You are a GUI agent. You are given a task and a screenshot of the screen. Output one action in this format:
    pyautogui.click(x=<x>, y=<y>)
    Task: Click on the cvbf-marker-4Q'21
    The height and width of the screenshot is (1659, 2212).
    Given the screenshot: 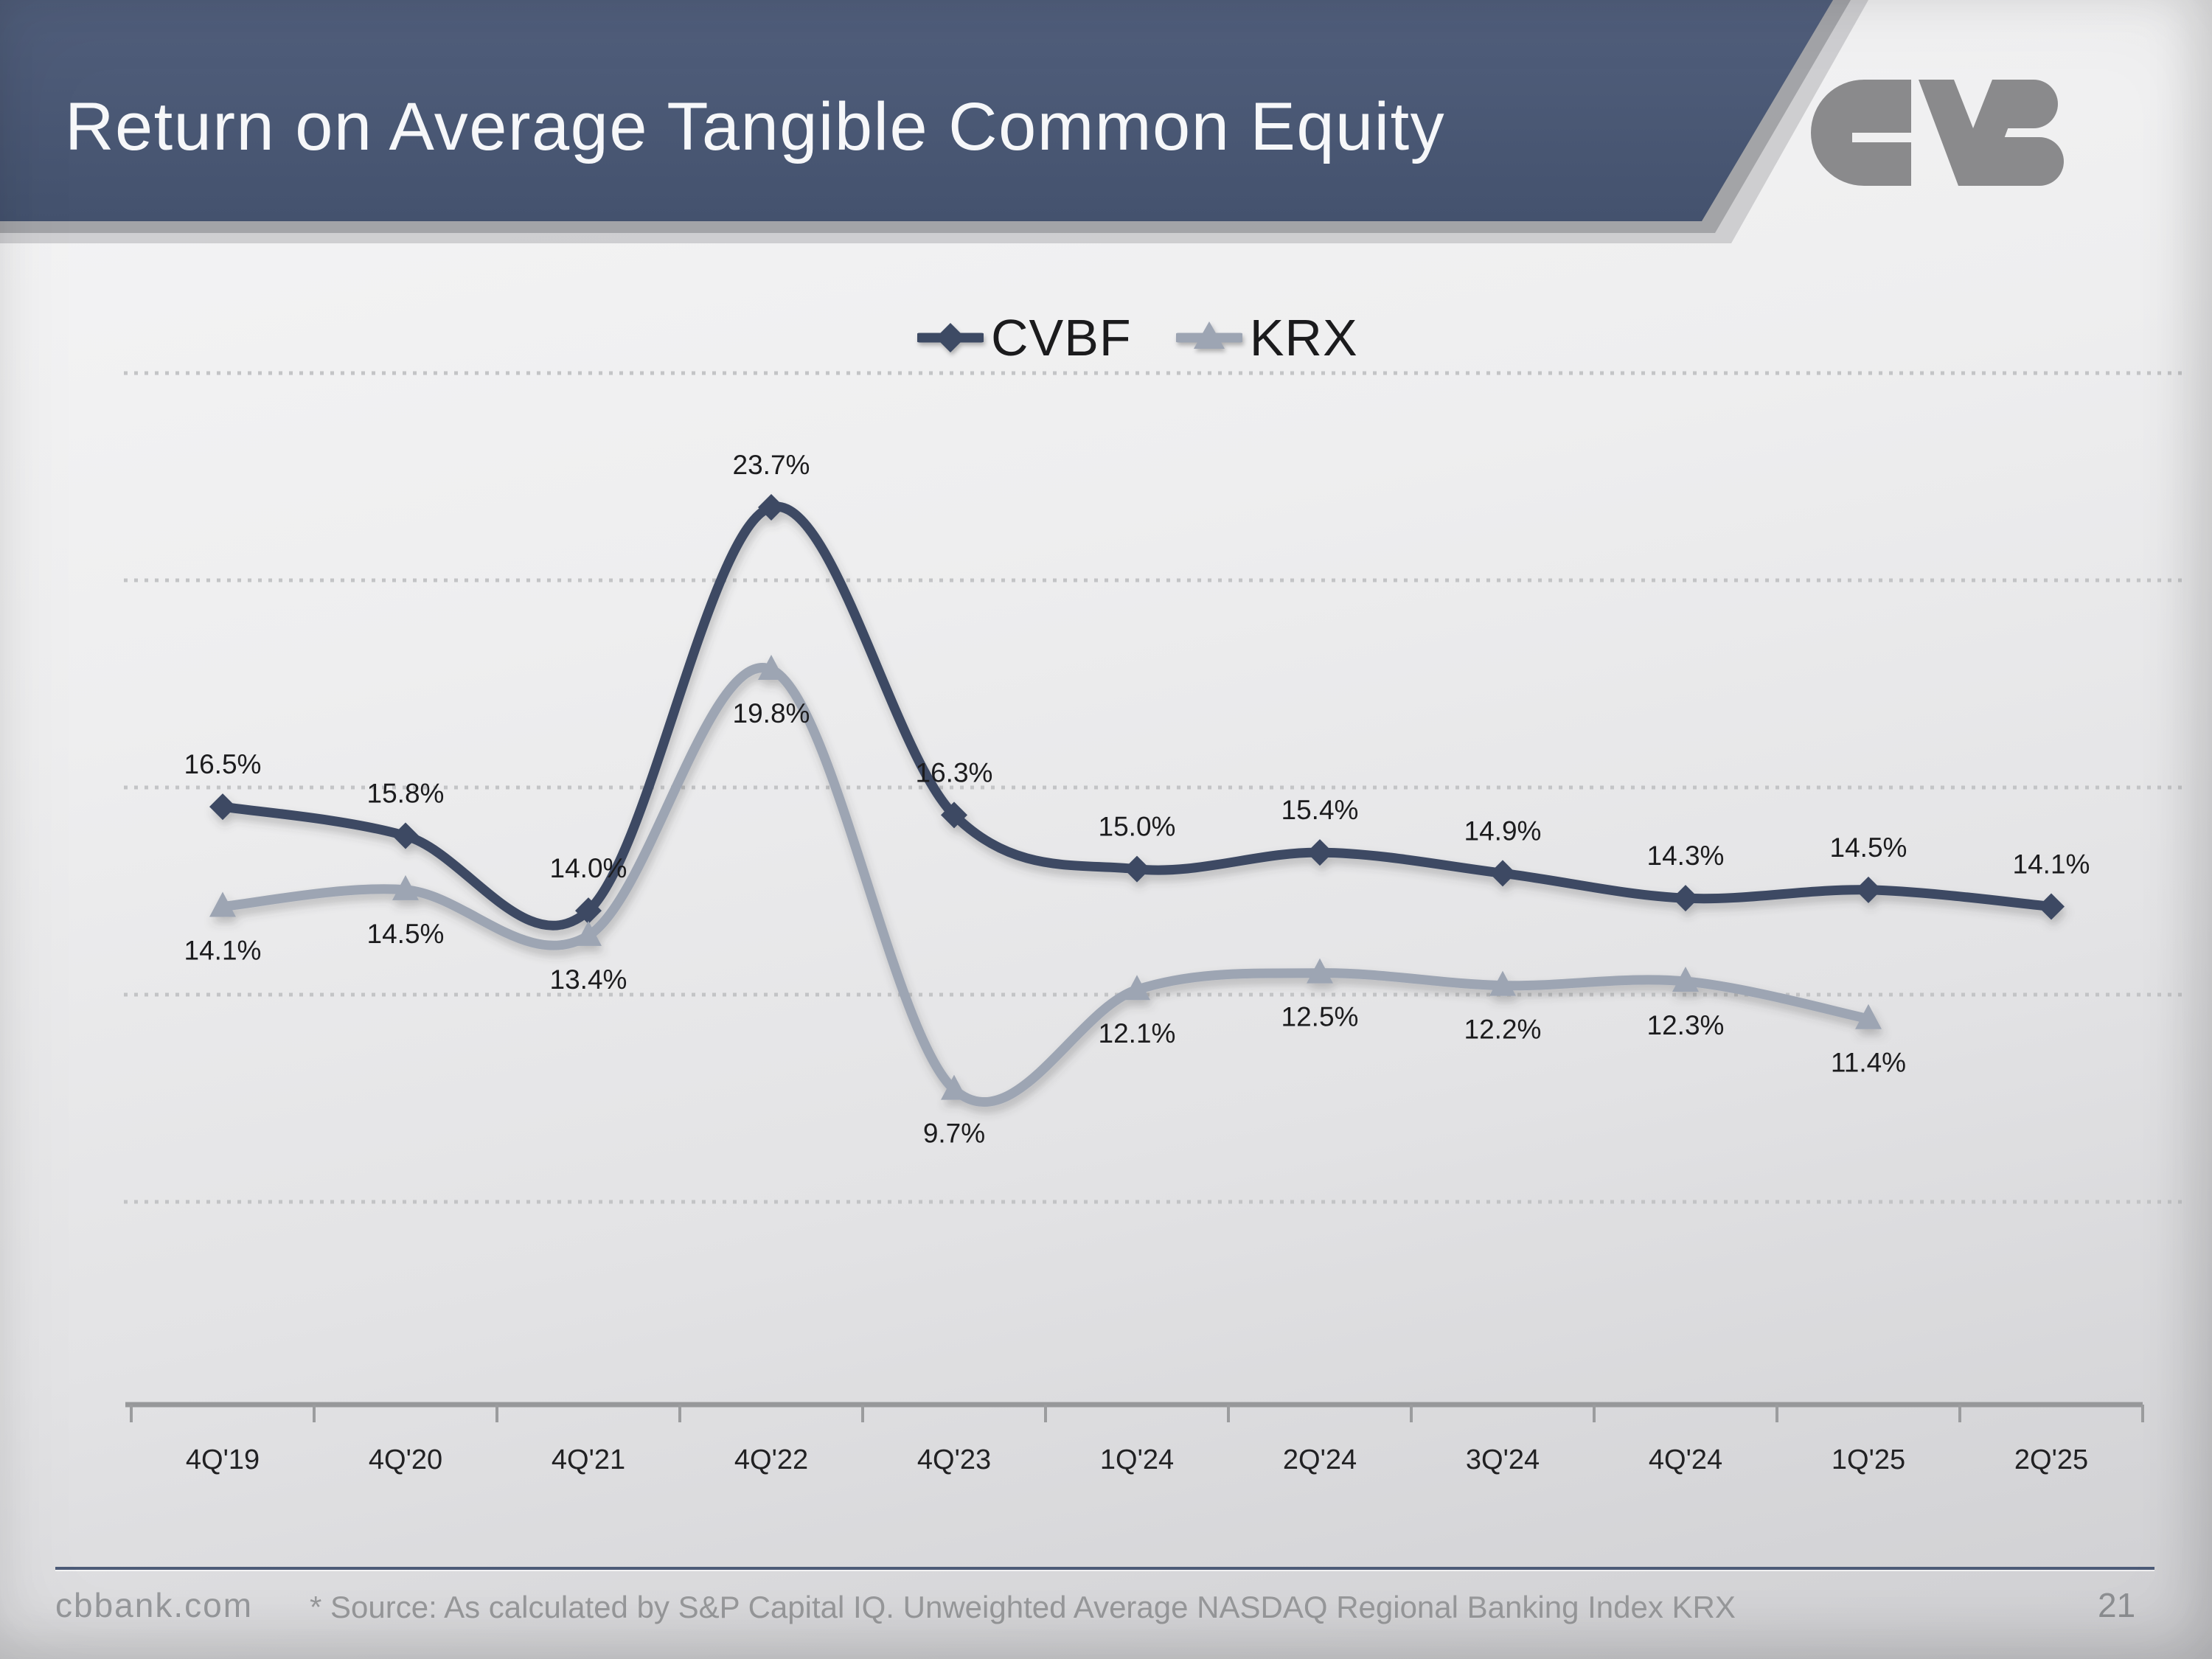 What is the action you would take?
    pyautogui.click(x=588, y=911)
    